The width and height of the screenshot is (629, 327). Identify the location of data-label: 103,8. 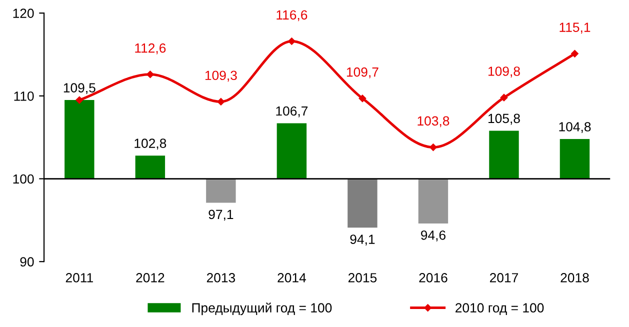
(434, 122).